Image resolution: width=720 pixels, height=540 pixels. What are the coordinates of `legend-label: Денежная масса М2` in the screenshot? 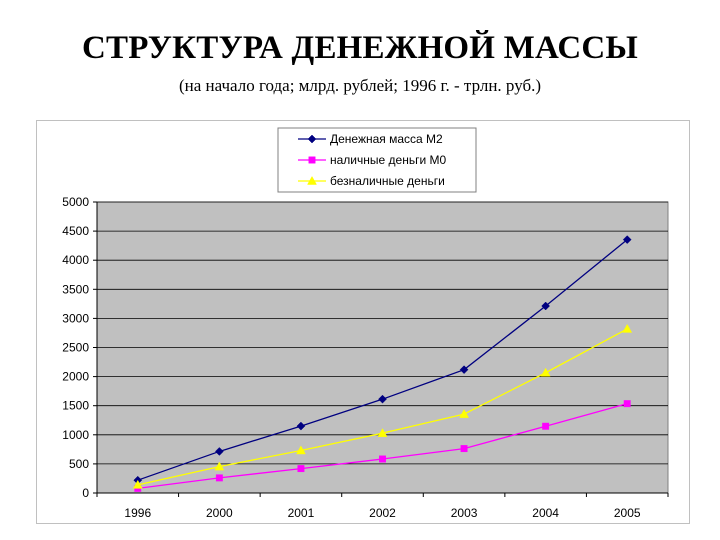 It's located at (386, 139).